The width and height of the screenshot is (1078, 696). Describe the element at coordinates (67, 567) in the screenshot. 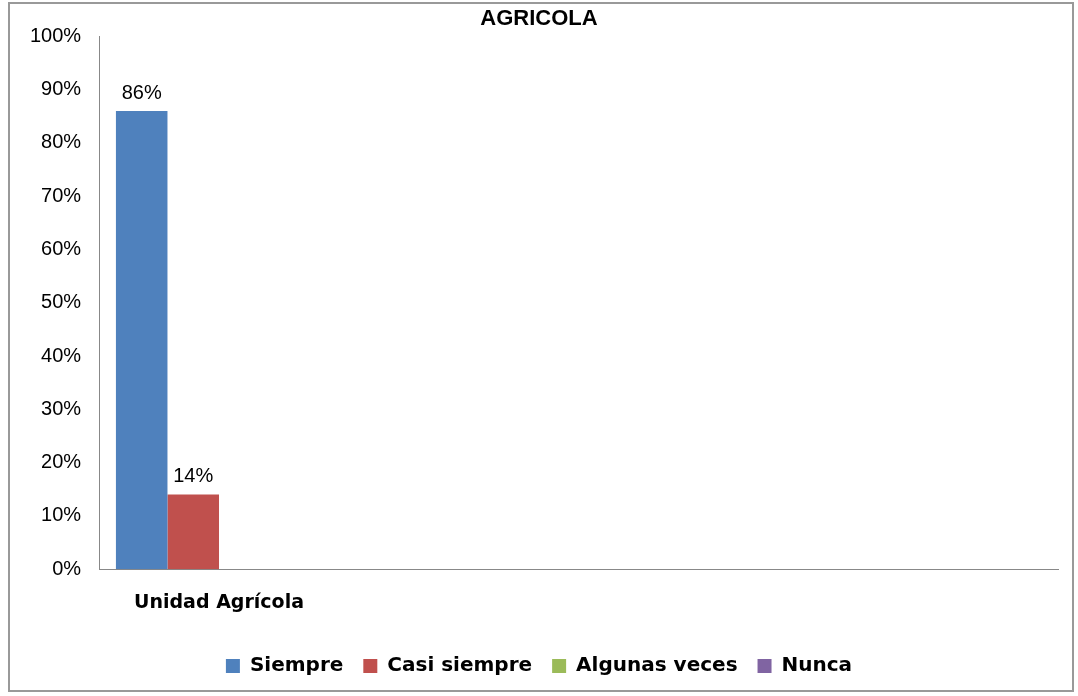

I see `y-tick-label: 0%` at that location.